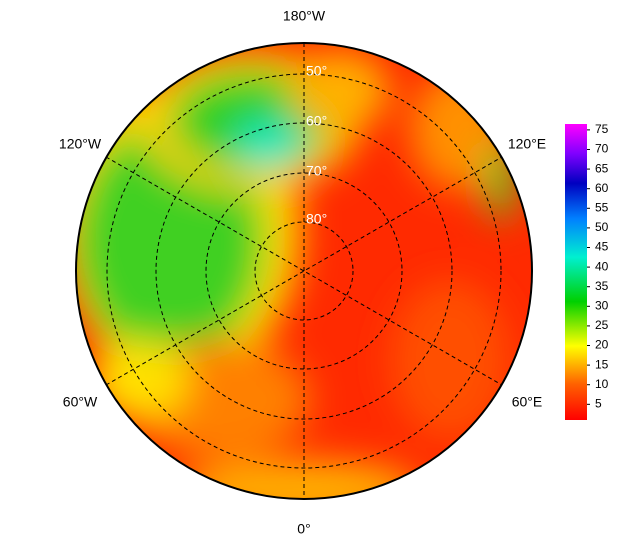  What do you see at coordinates (602, 188) in the screenshot?
I see `colorbar-tick-label: 60` at bounding box center [602, 188].